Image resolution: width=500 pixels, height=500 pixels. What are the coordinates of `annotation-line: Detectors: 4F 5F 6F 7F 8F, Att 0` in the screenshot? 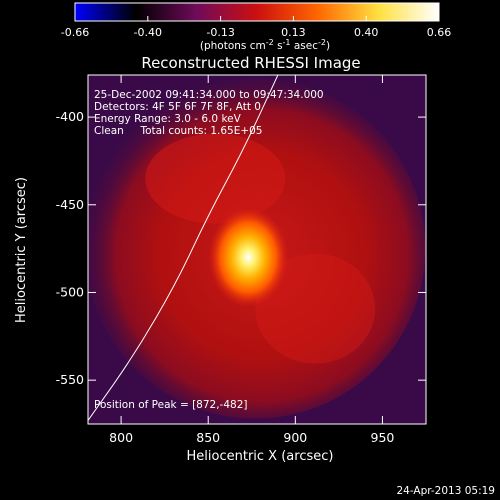 It's located at (177, 107).